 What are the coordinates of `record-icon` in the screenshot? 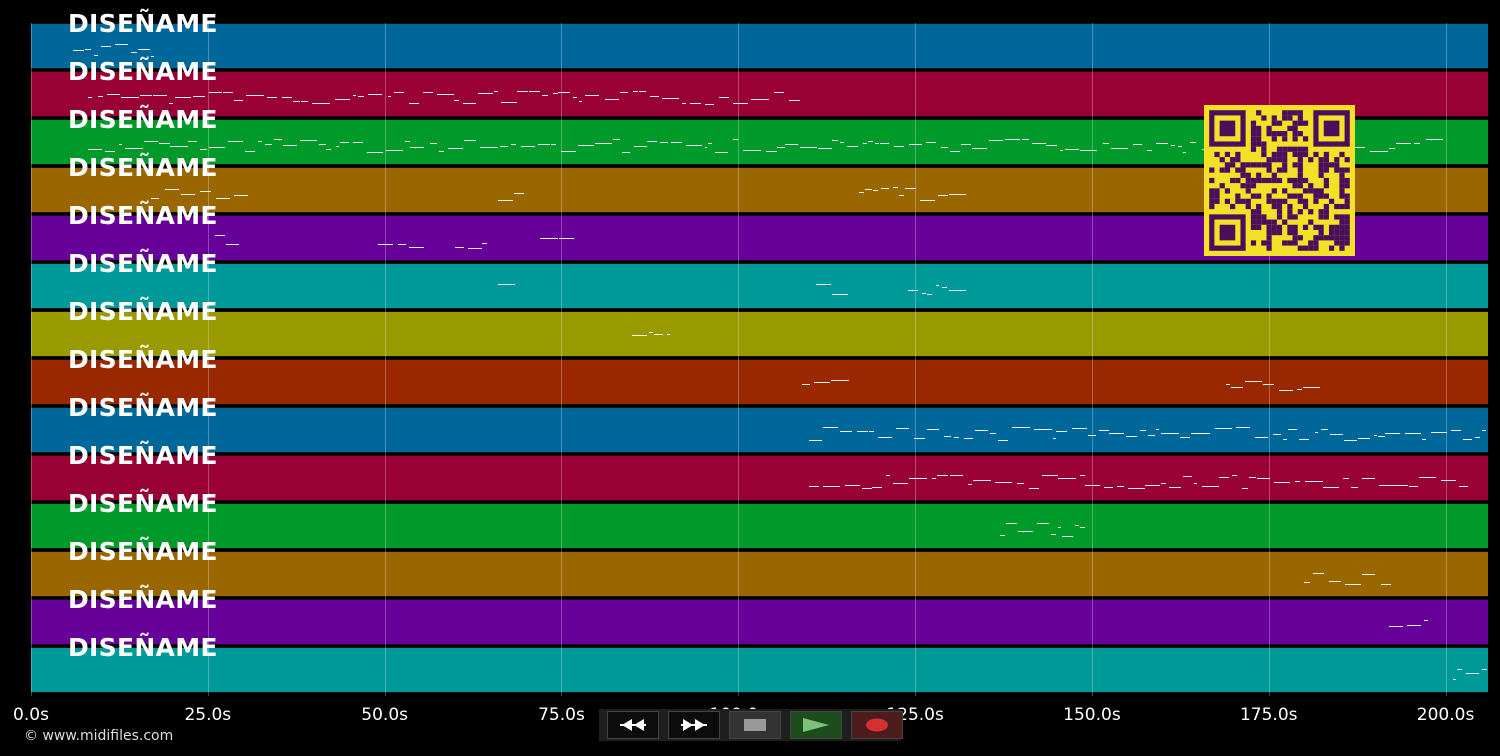 It's located at (877, 725).